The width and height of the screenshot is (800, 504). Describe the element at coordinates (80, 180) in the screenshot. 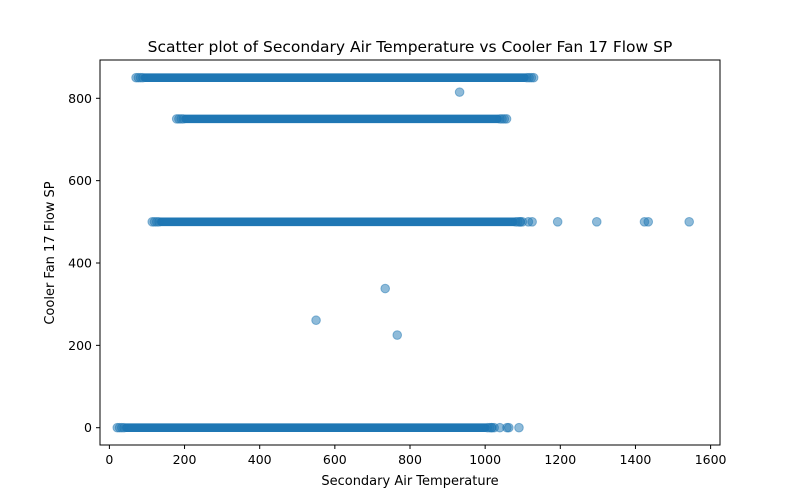

I see `y-tick-label: 600` at that location.